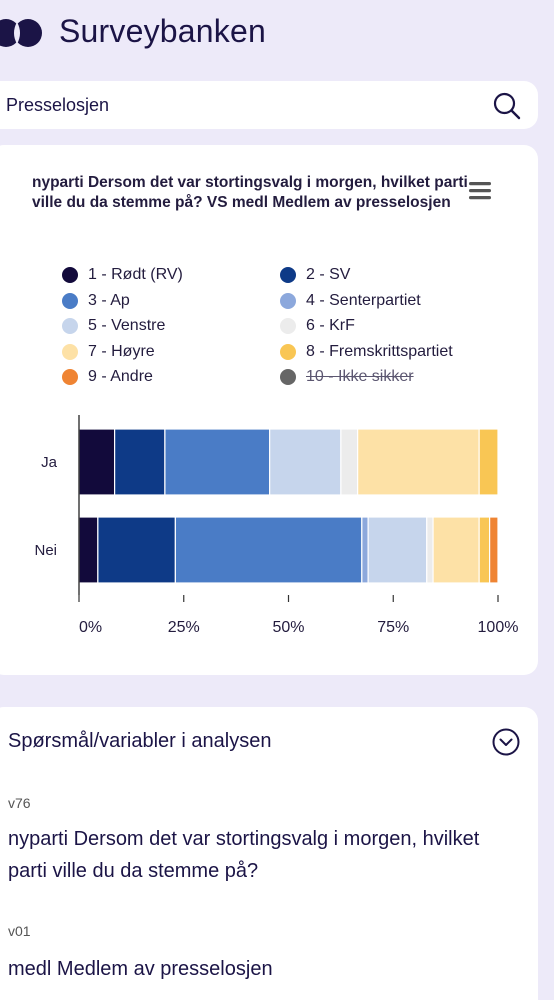 Image resolution: width=554 pixels, height=1000 pixels. Describe the element at coordinates (140, 741) in the screenshot. I see `variables-title: Spørsmål/variabler i analysen` at that location.